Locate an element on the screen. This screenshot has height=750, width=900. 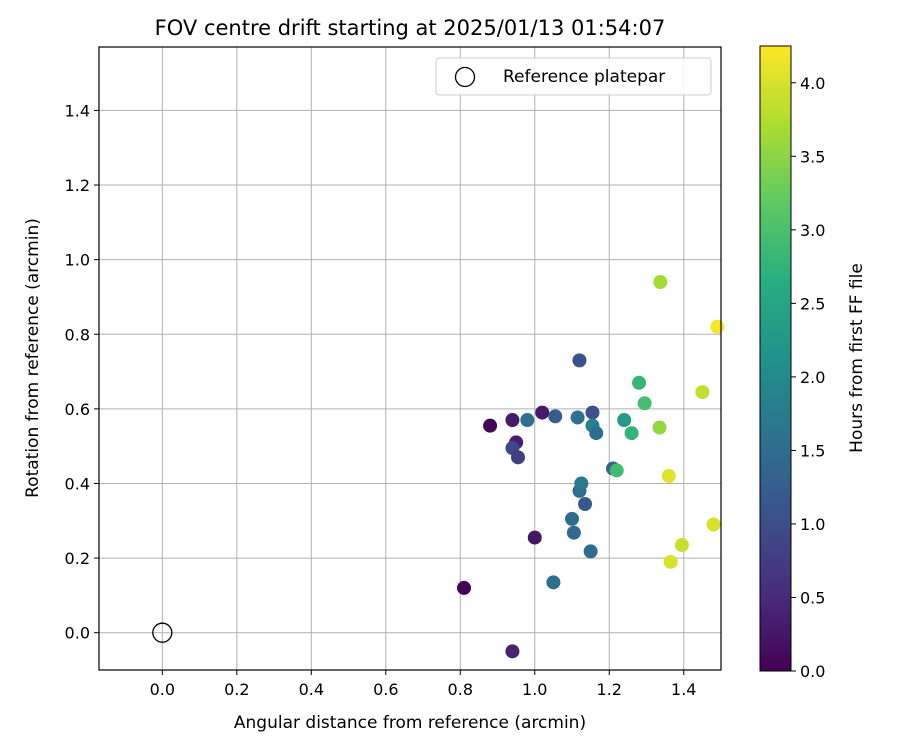
y-axis-ticks: 0.0 0.2 0.4 0.6 0.8 1.0 1.2 1.4 is located at coordinates (82, 372).